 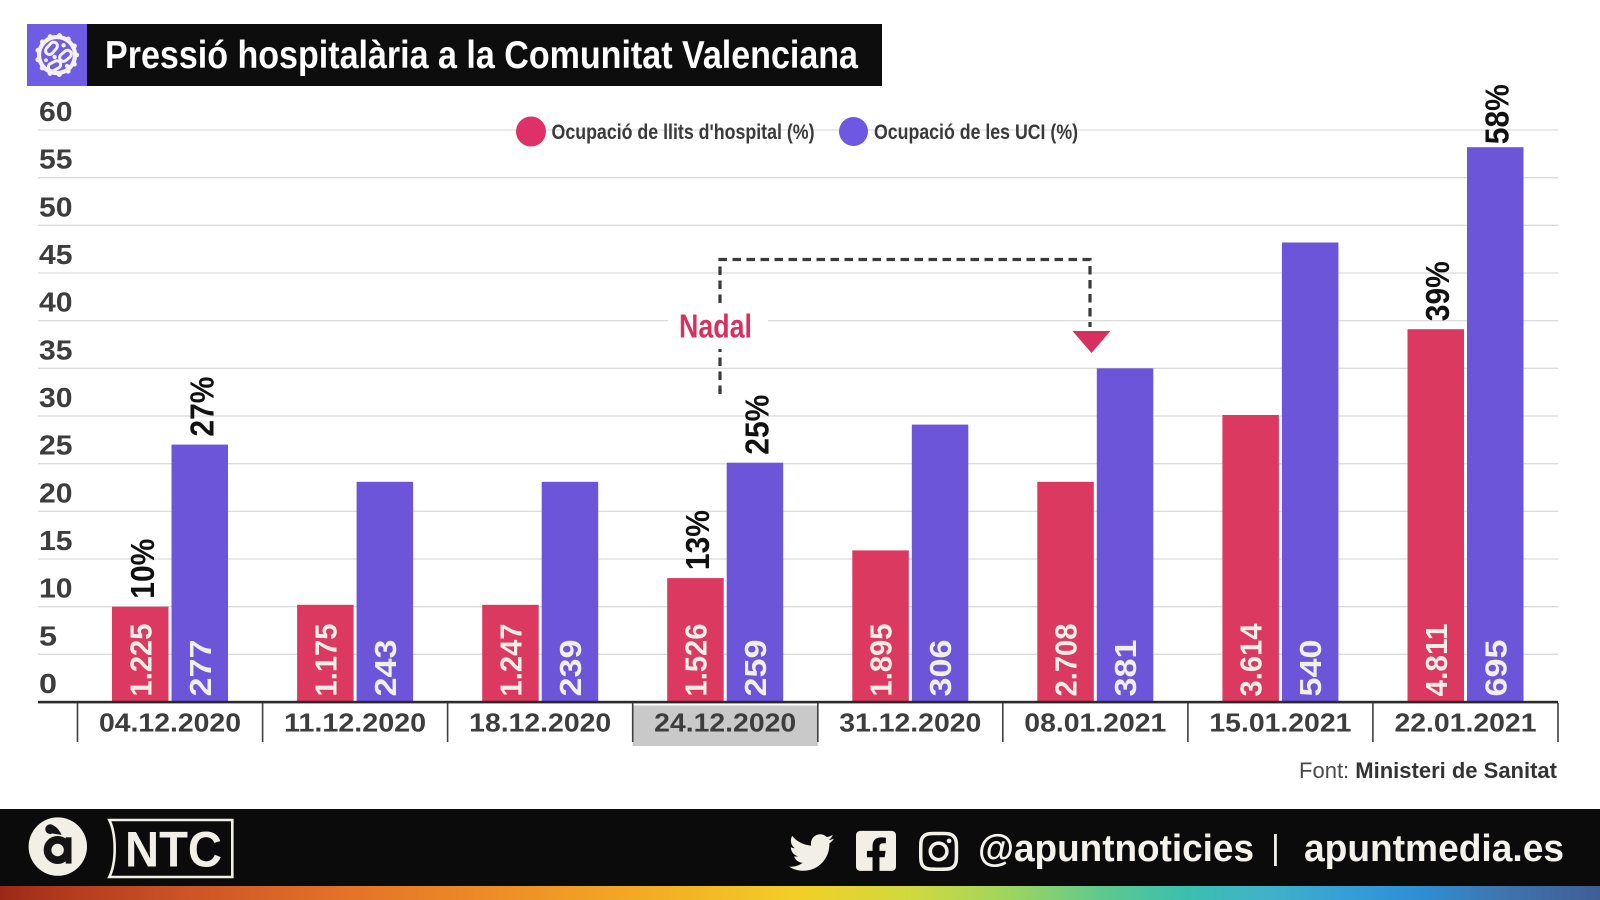 What do you see at coordinates (173, 850) in the screenshot?
I see `svg-text: NTC` at bounding box center [173, 850].